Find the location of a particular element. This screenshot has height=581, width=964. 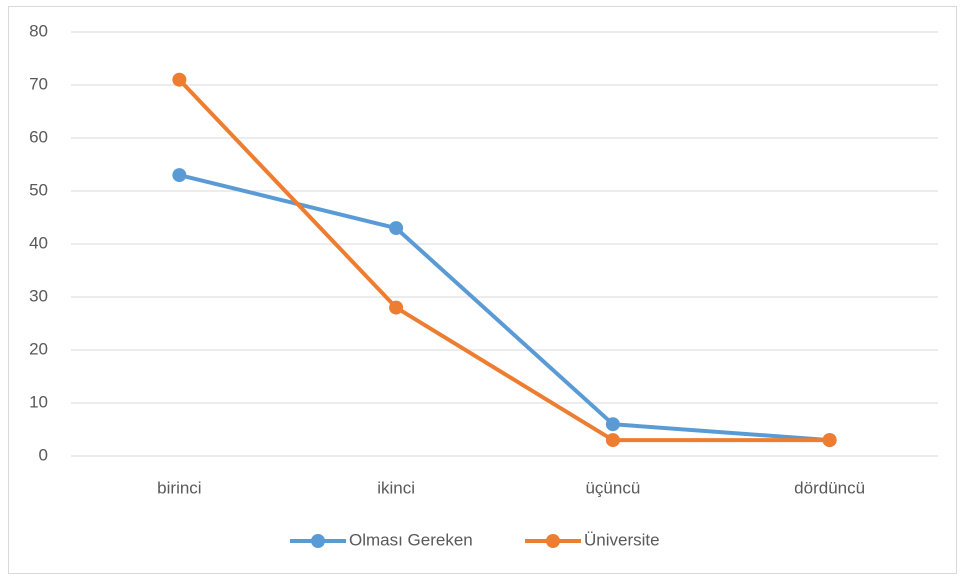

legend-label: Olması Gereken is located at coordinates (411, 539).